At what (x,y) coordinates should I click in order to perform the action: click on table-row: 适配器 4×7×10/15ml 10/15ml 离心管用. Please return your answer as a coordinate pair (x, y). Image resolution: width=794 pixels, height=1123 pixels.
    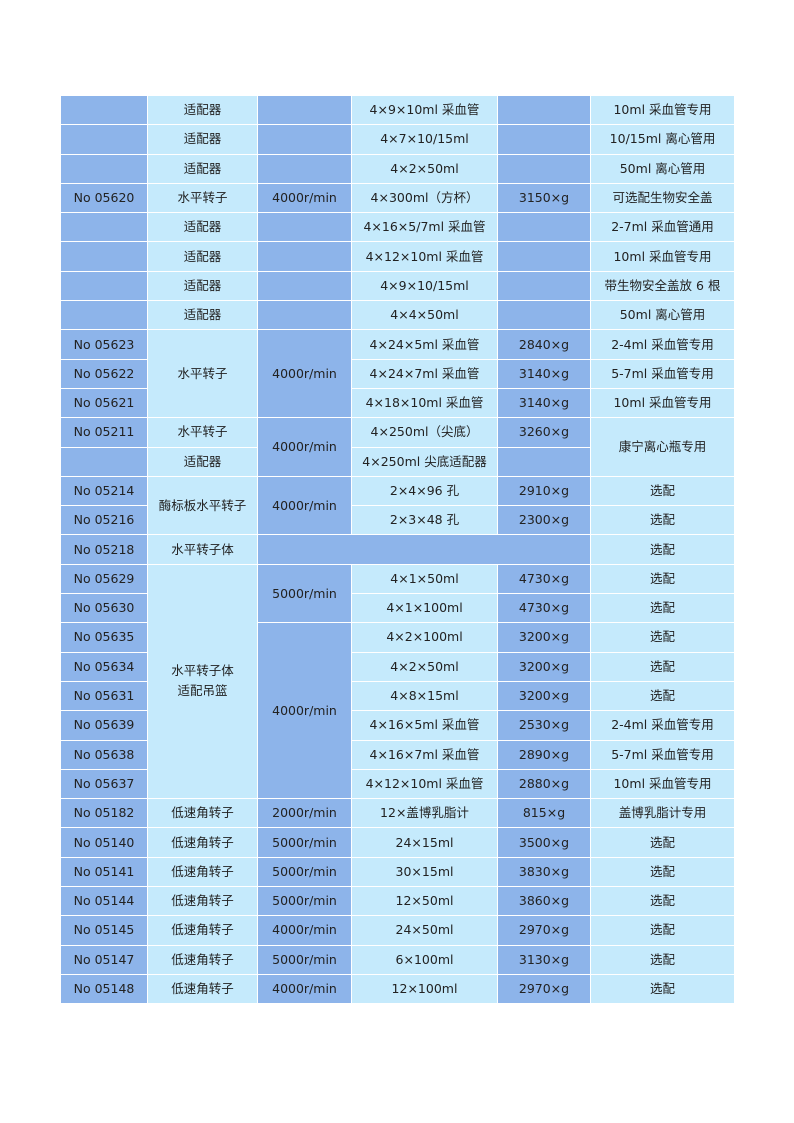
    Looking at the image, I should click on (397, 139).